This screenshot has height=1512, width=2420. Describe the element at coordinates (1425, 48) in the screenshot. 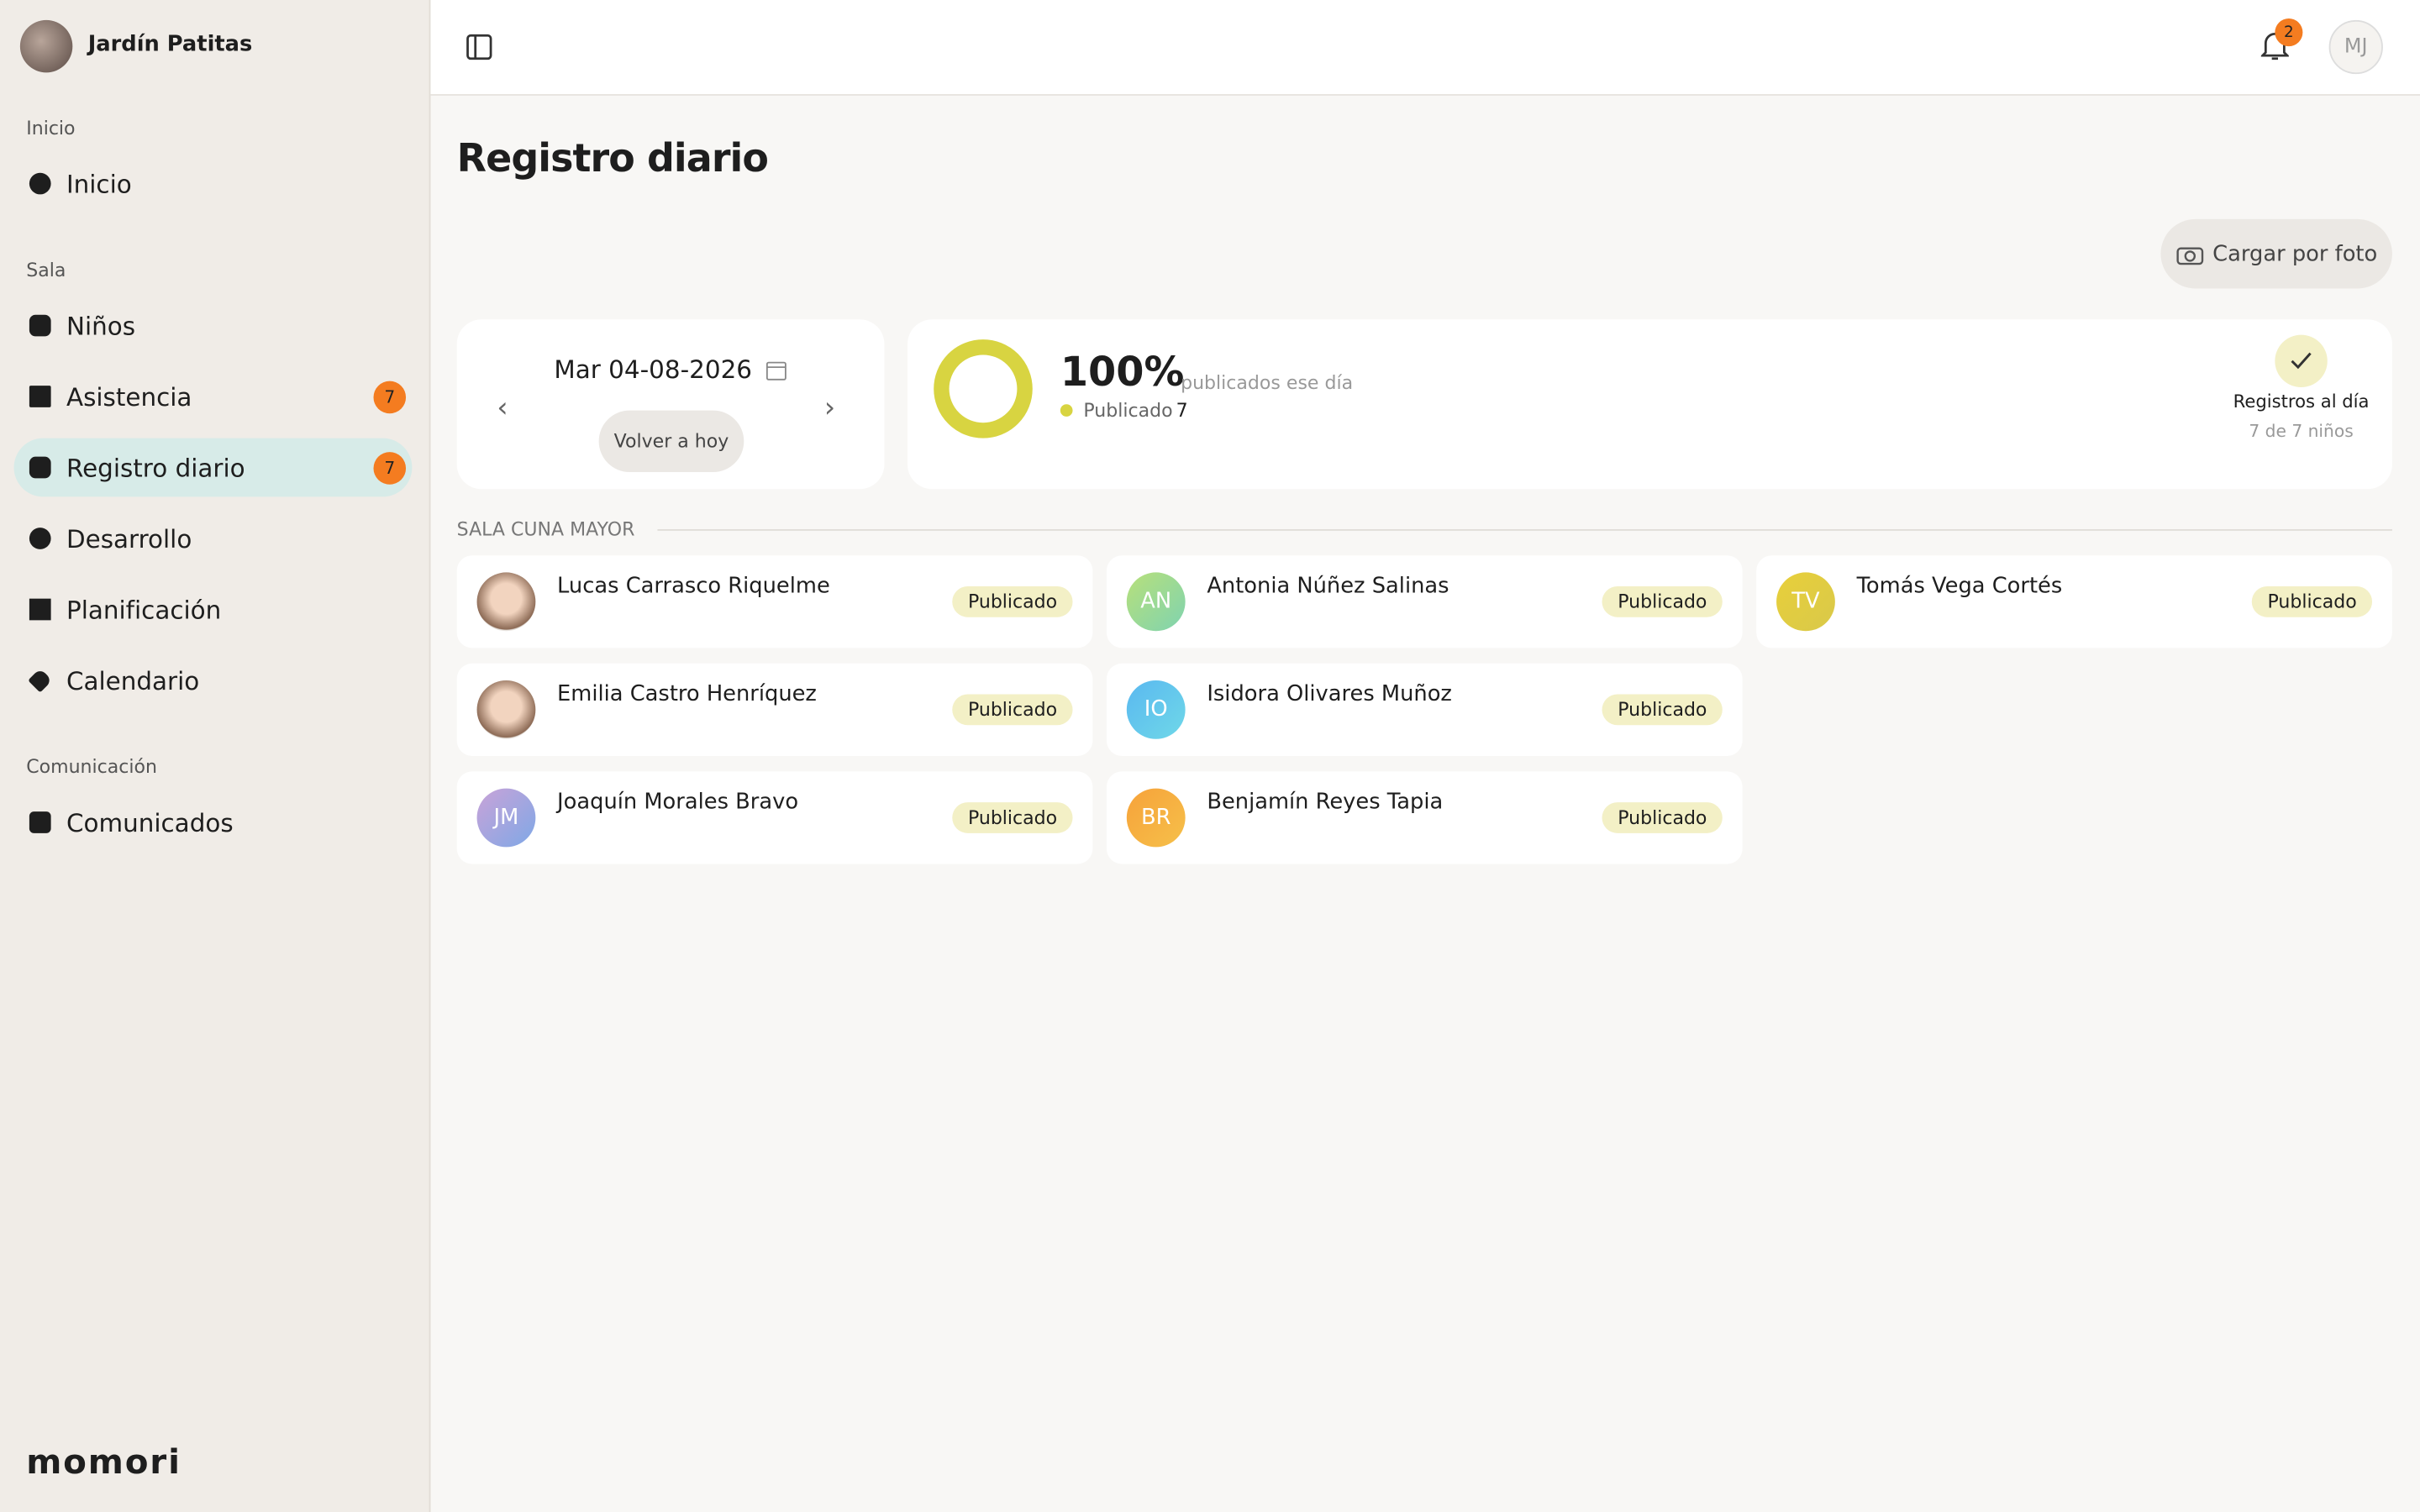

I see `header: 2 MJ` at that location.